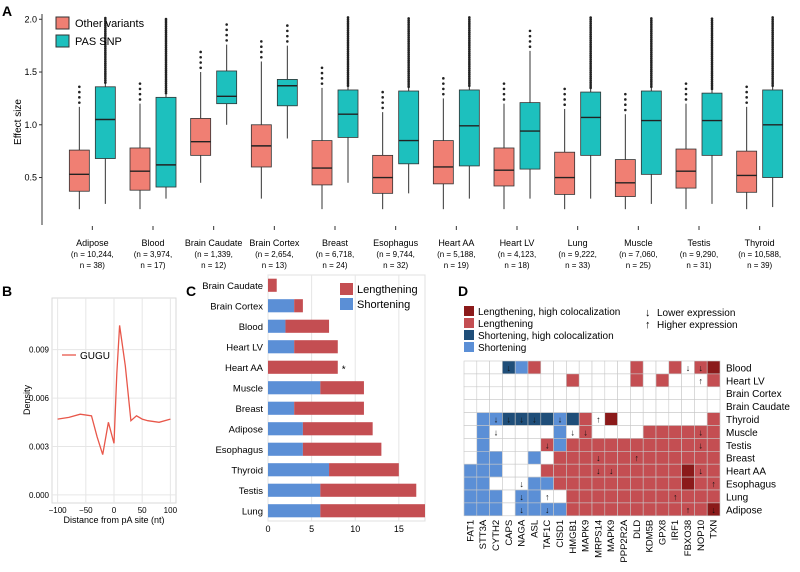 Image resolution: width=800 pixels, height=572 pixels. What do you see at coordinates (395, 254) in the screenshot?
I see `sample-size-label: (n = 9,744,` at bounding box center [395, 254].